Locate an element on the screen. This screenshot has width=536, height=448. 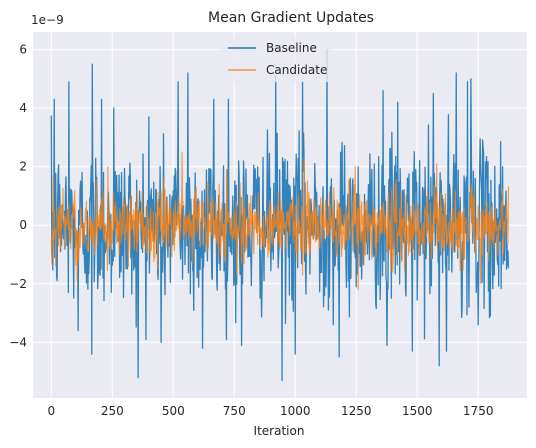
x-tick-label: 0 is located at coordinates (51, 411).